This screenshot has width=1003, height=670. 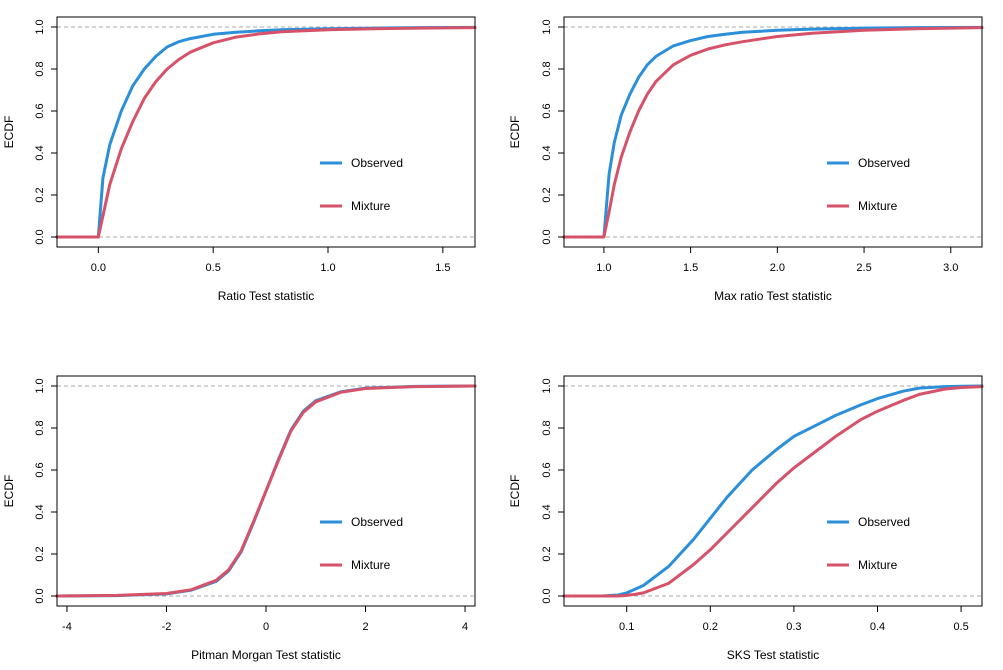 I want to click on x-tick-label: 3.0, so click(x=950, y=268).